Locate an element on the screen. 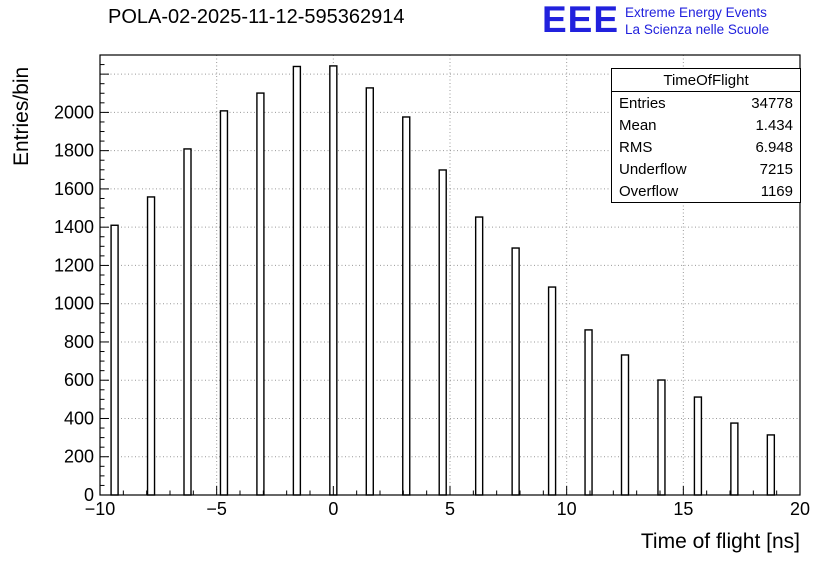 This screenshot has width=836, height=572. stats-label: Overflow is located at coordinates (649, 191).